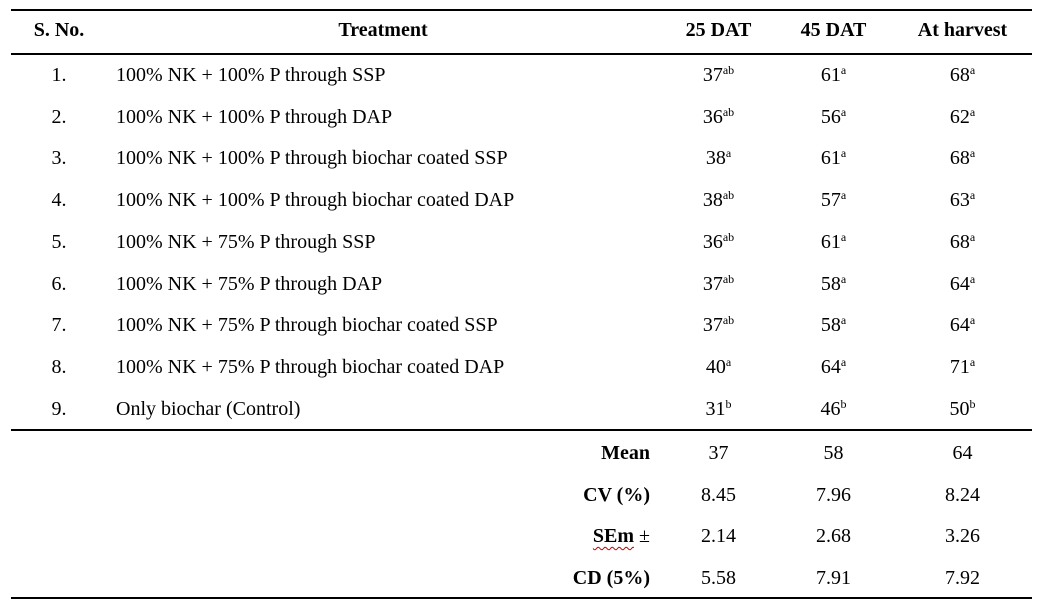 The width and height of the screenshot is (1042, 607). Describe the element at coordinates (830, 200) in the screenshot. I see `row-45-dat-value: 57` at that location.